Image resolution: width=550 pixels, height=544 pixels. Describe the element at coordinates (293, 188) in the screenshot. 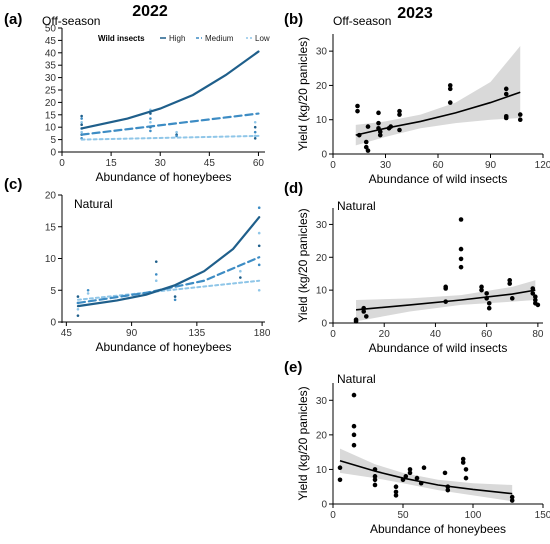

I see `panel-label: (d)` at that location.